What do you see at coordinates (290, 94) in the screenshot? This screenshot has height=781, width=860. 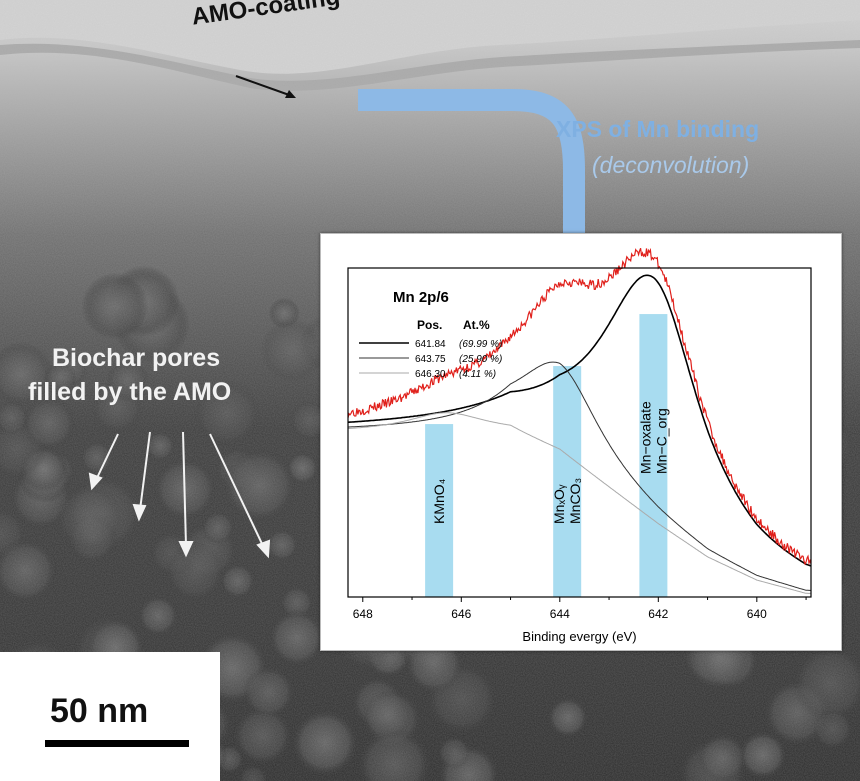 I see `coating-arrowhead` at bounding box center [290, 94].